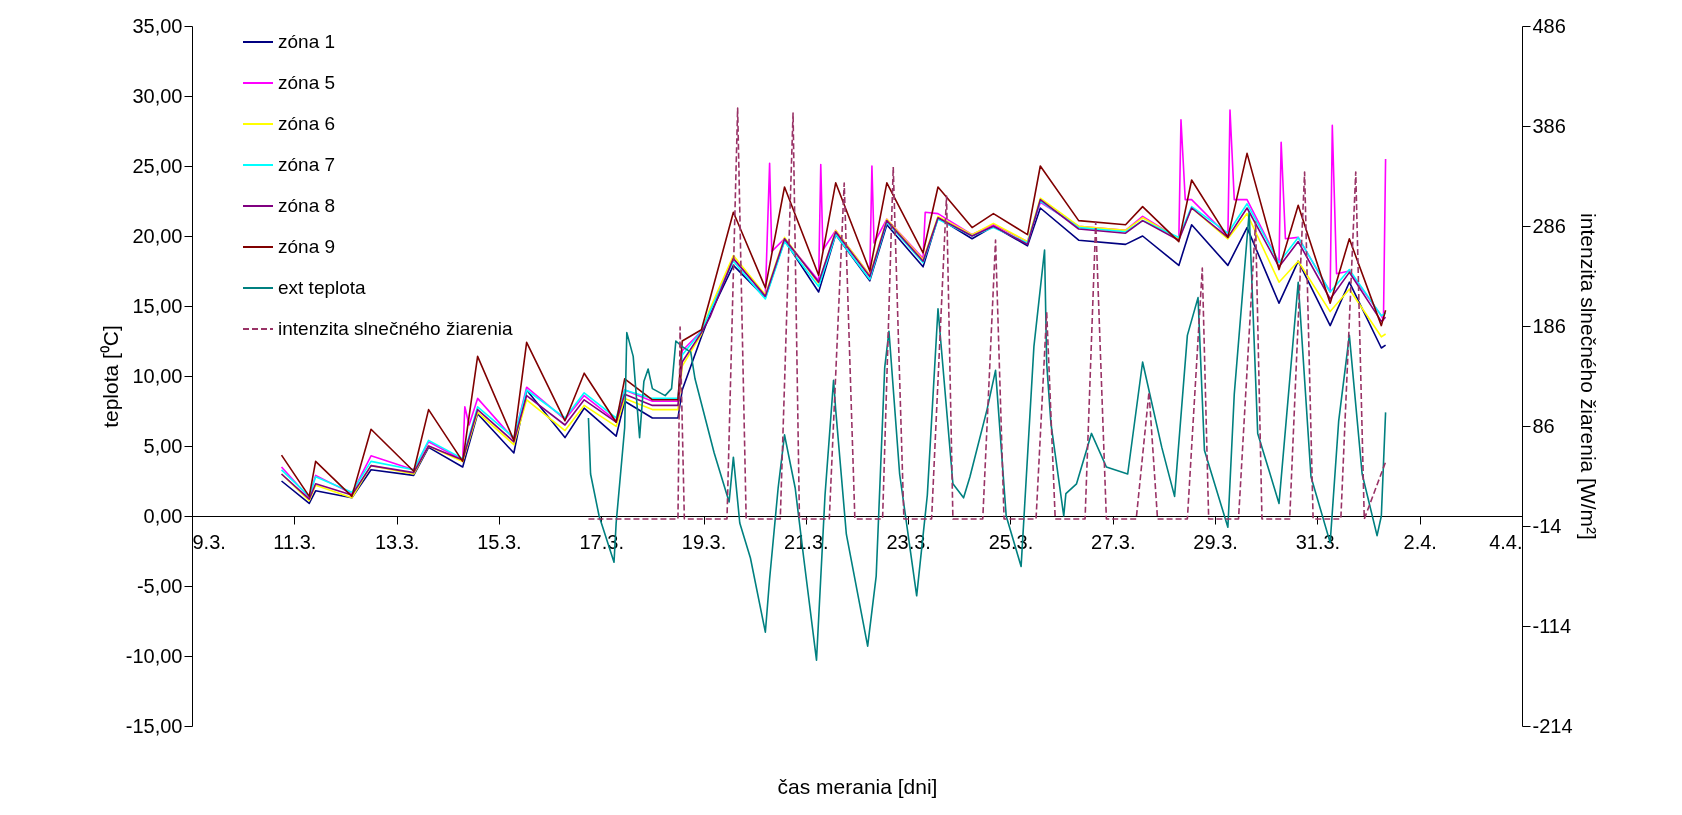 The height and width of the screenshot is (815, 1682). I want to click on legend-label: zóna 6, so click(307, 123).